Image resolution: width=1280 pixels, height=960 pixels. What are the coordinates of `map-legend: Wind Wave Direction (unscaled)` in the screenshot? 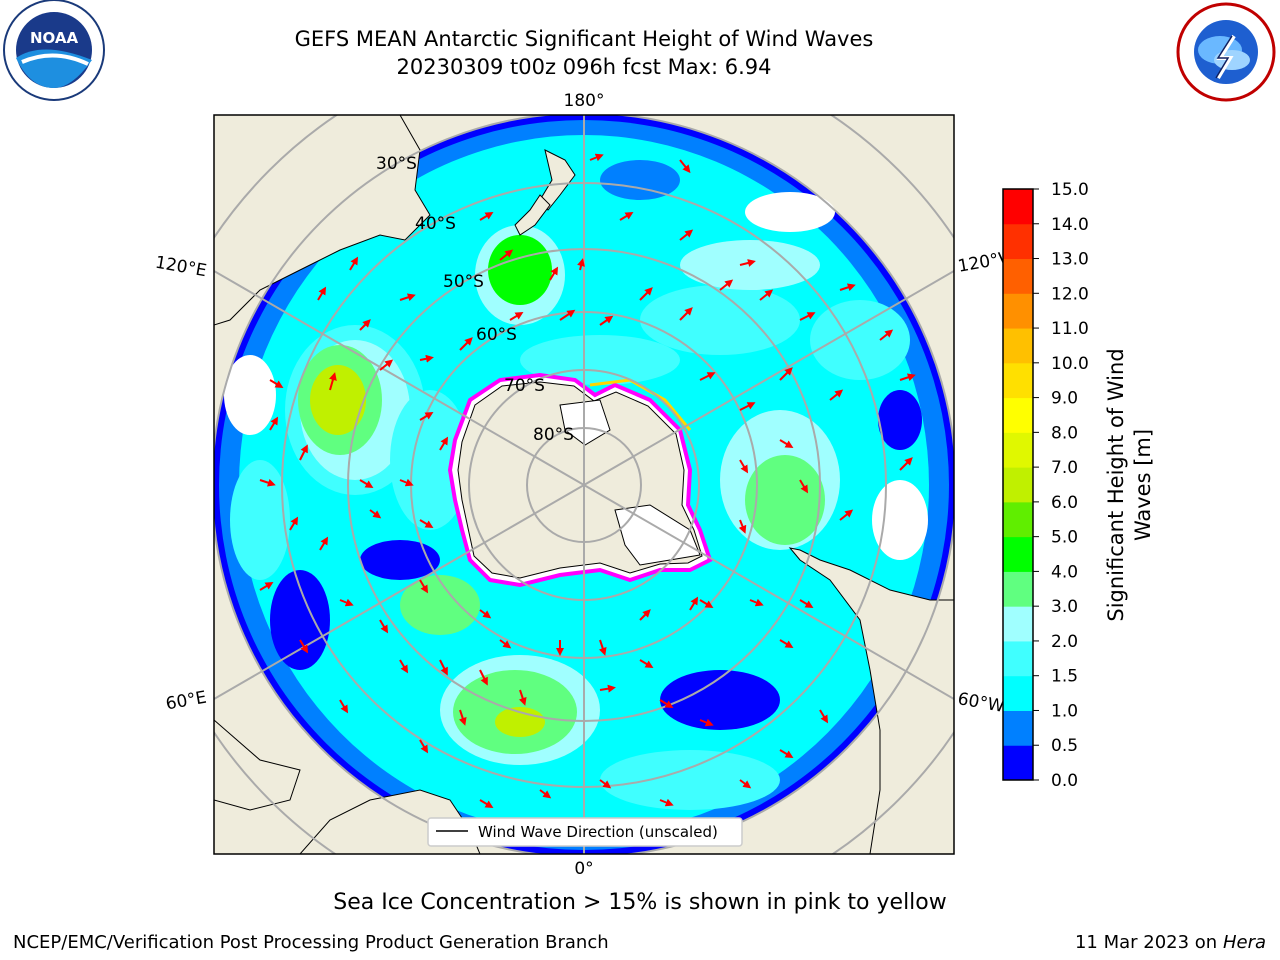 It's located at (585, 832).